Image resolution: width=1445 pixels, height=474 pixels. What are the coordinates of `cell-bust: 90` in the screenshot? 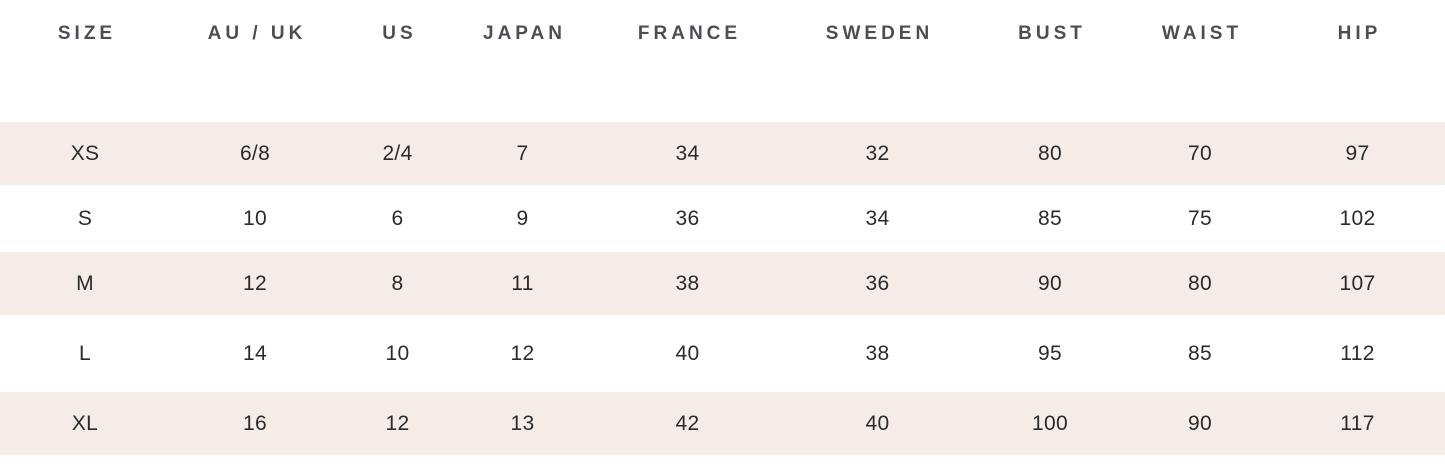 It's located at (1050, 283).